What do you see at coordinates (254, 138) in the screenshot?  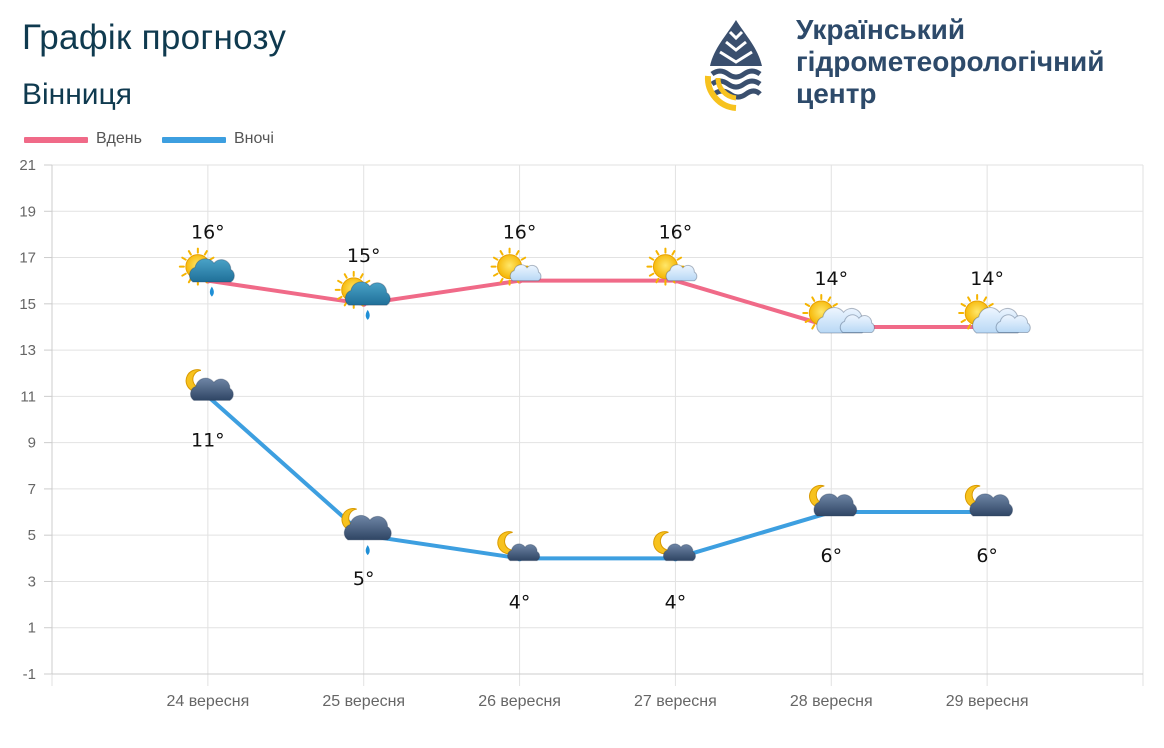 I see `legend-label-night: Вночі` at bounding box center [254, 138].